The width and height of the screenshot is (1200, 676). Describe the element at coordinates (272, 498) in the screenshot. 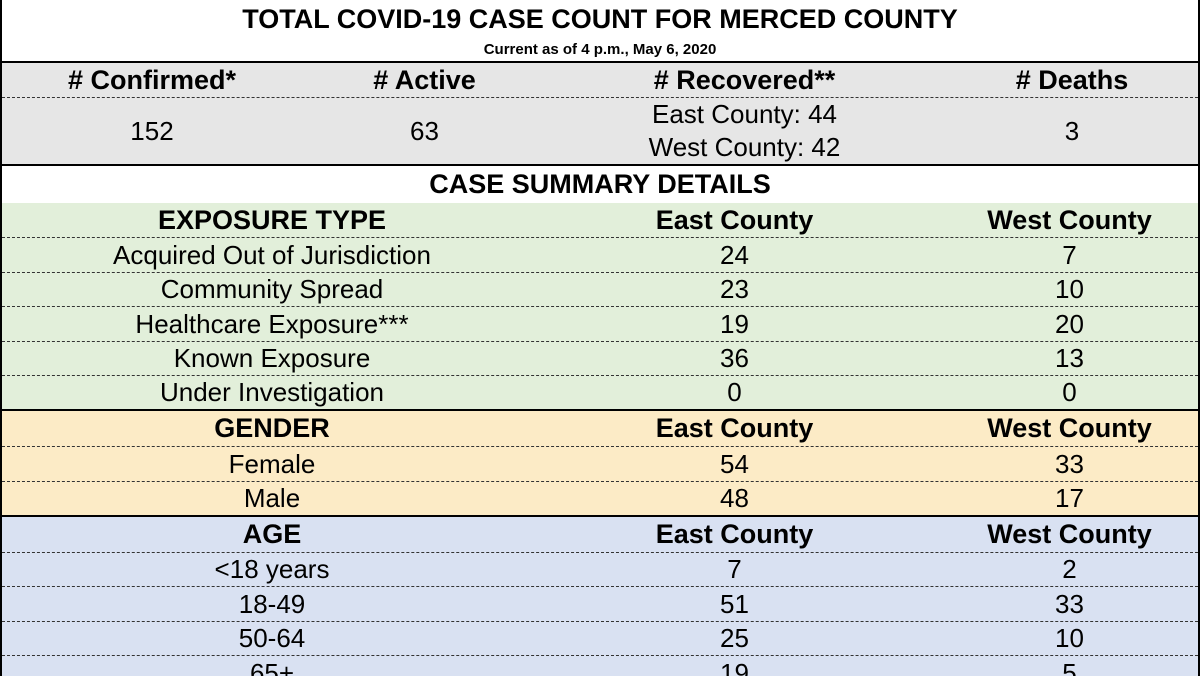

I see `row-label: Male` at that location.